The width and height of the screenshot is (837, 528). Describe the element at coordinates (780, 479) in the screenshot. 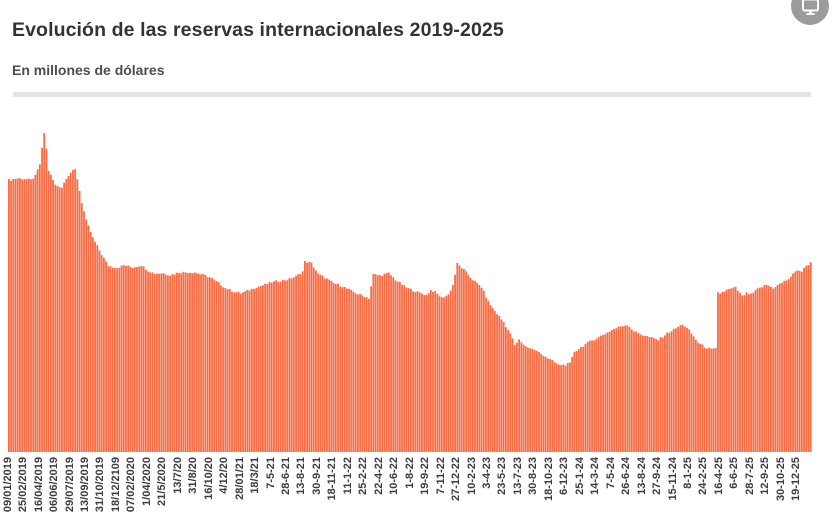

I see `x-axis-label: 30-10-25` at that location.